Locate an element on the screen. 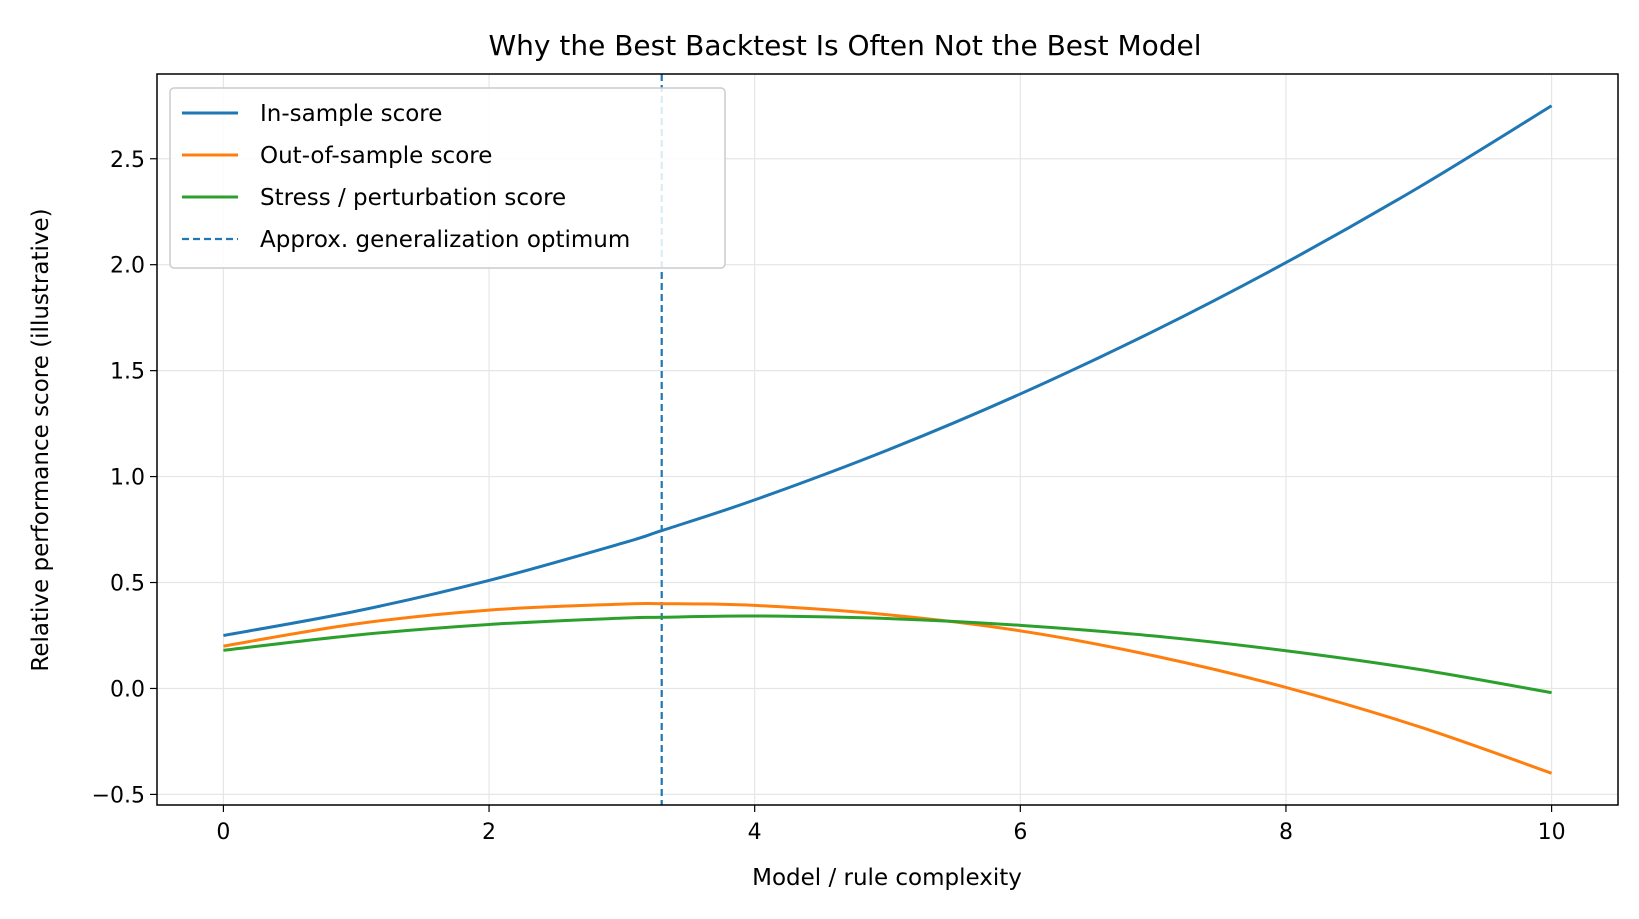  x-axis-title: Model / rule complexity is located at coordinates (887, 878).